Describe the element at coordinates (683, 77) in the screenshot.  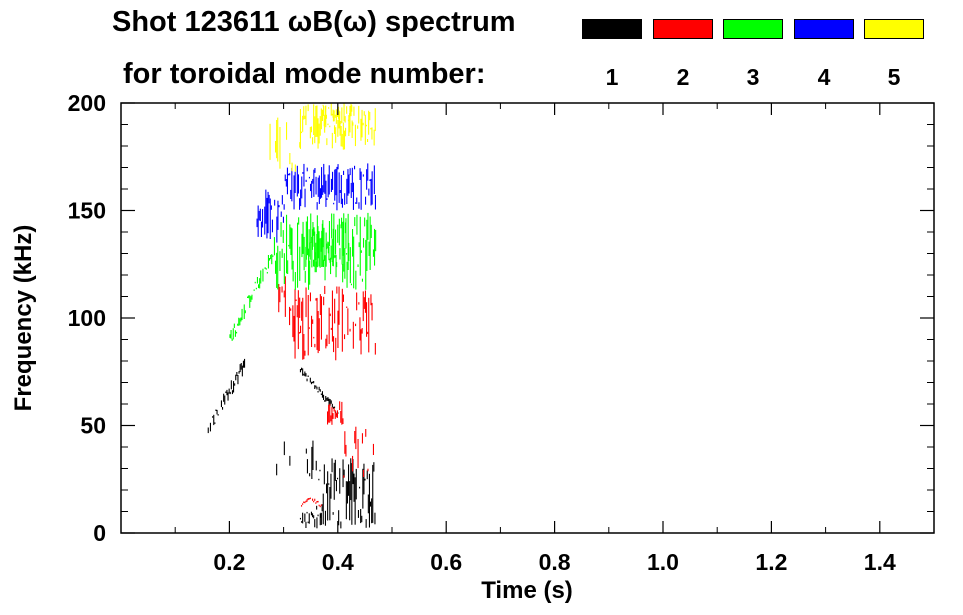
I see `legend-label-mode-2: 2` at that location.